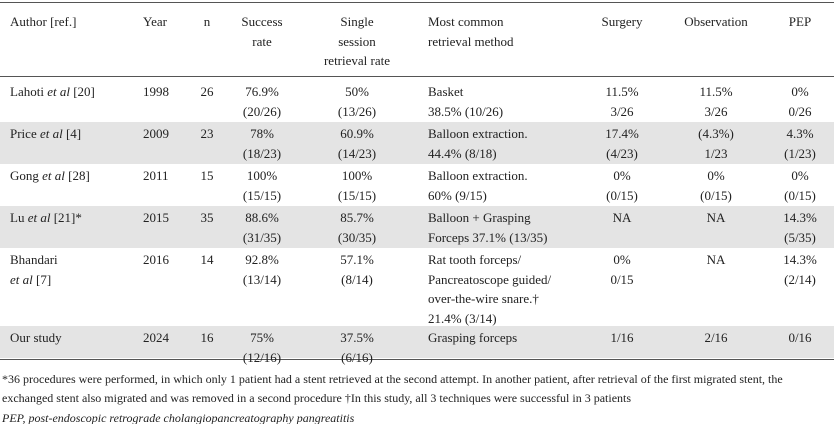 The image size is (834, 424). Describe the element at coordinates (622, 195) in the screenshot. I see `cell-line: (0/15)` at that location.